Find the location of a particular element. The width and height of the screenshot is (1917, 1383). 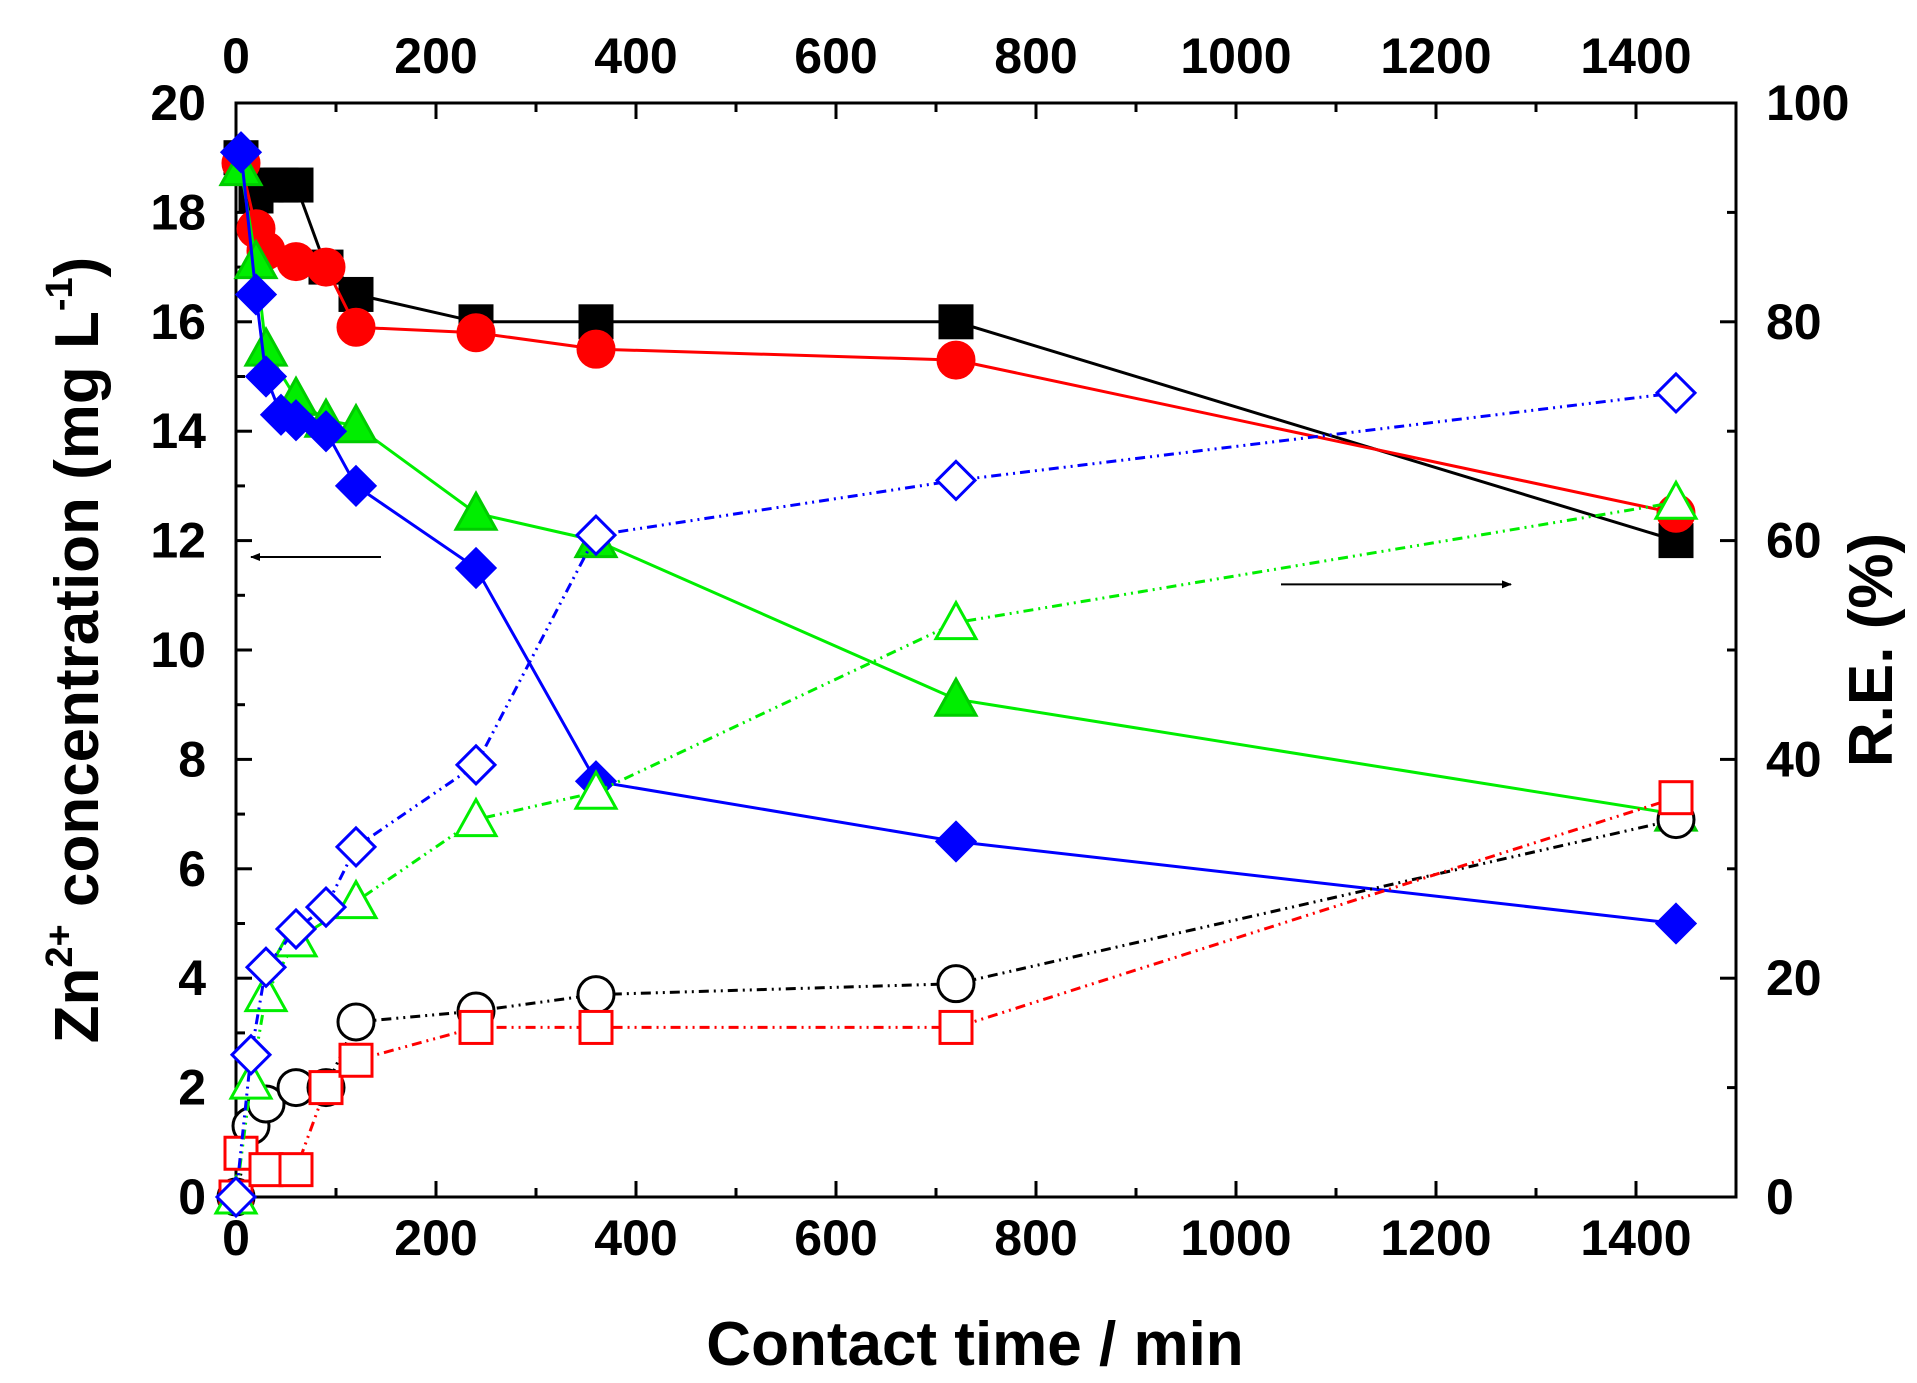

x-top-tick-label: 0 is located at coordinates (236, 56).